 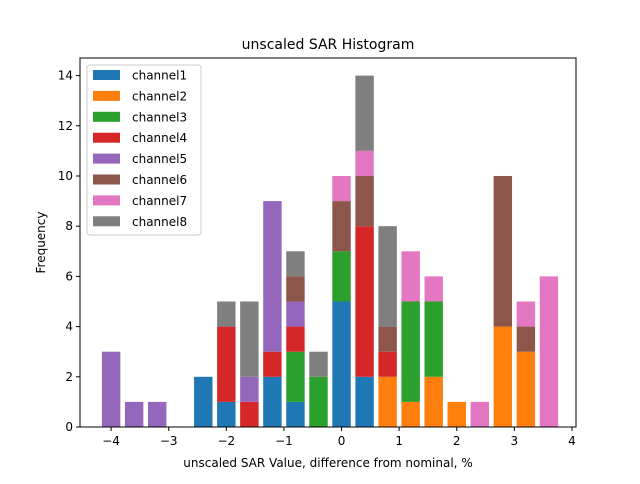 I want to click on legend-label-channel4: channel4, so click(x=159, y=138).